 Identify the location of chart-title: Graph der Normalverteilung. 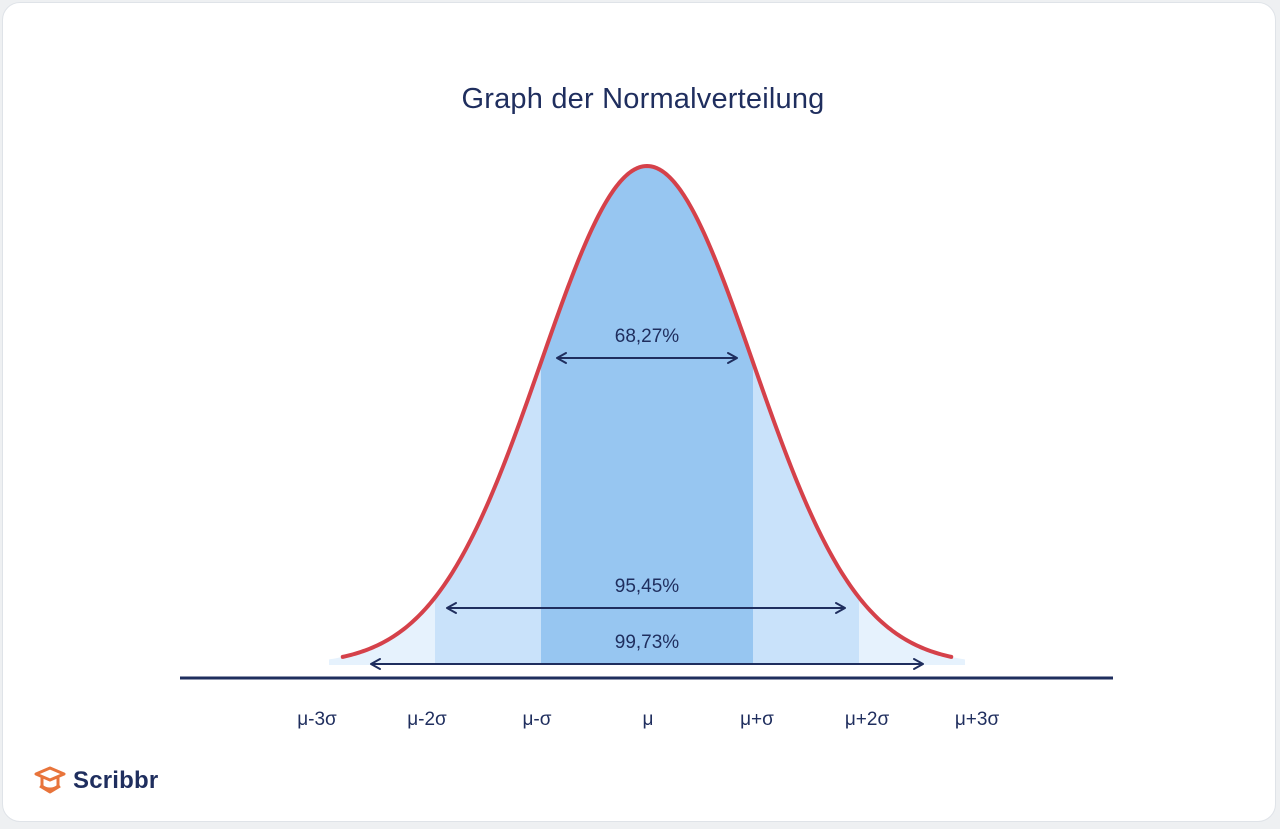
(643, 99).